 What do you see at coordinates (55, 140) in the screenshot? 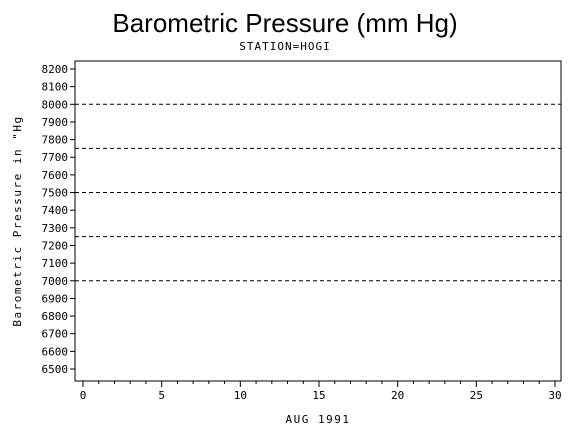
I see `y-tick-label: 7800` at bounding box center [55, 140].